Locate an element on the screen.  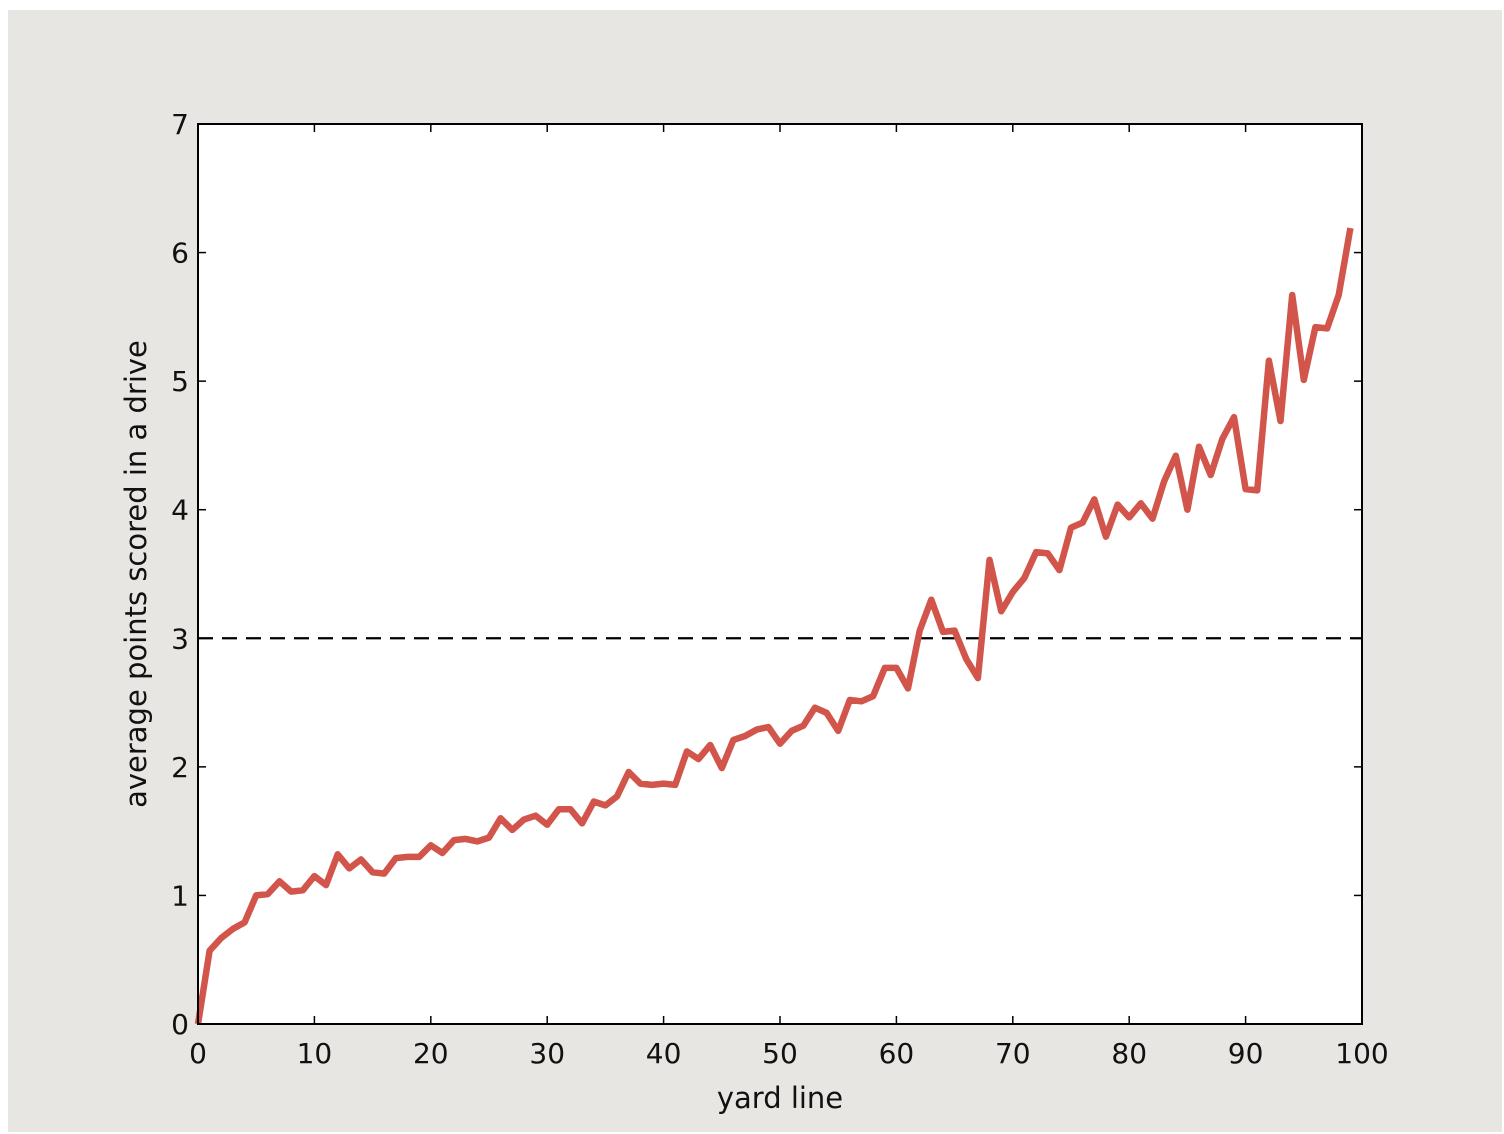
x-tick-labels: 0 10 20 30 40 50 60 70 80 90 100 is located at coordinates (789, 1053).